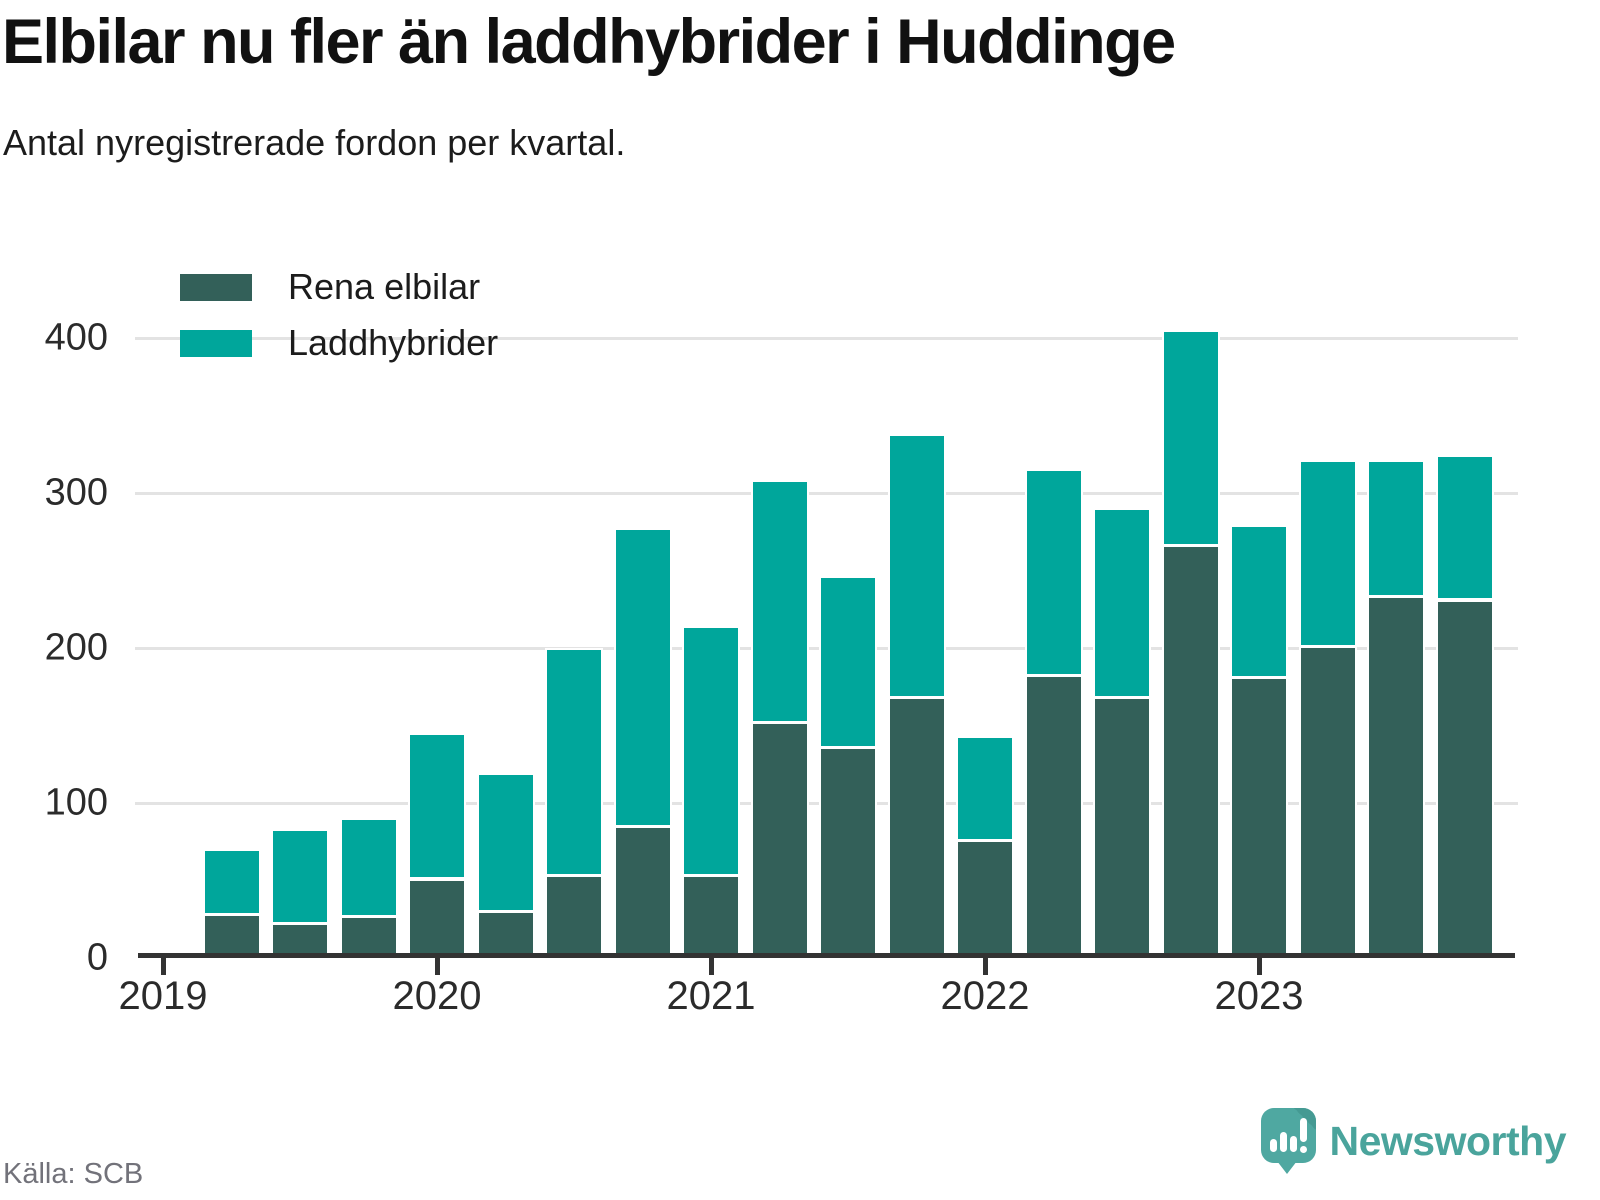  I want to click on x-axis-tick-2022, so click(985, 966).